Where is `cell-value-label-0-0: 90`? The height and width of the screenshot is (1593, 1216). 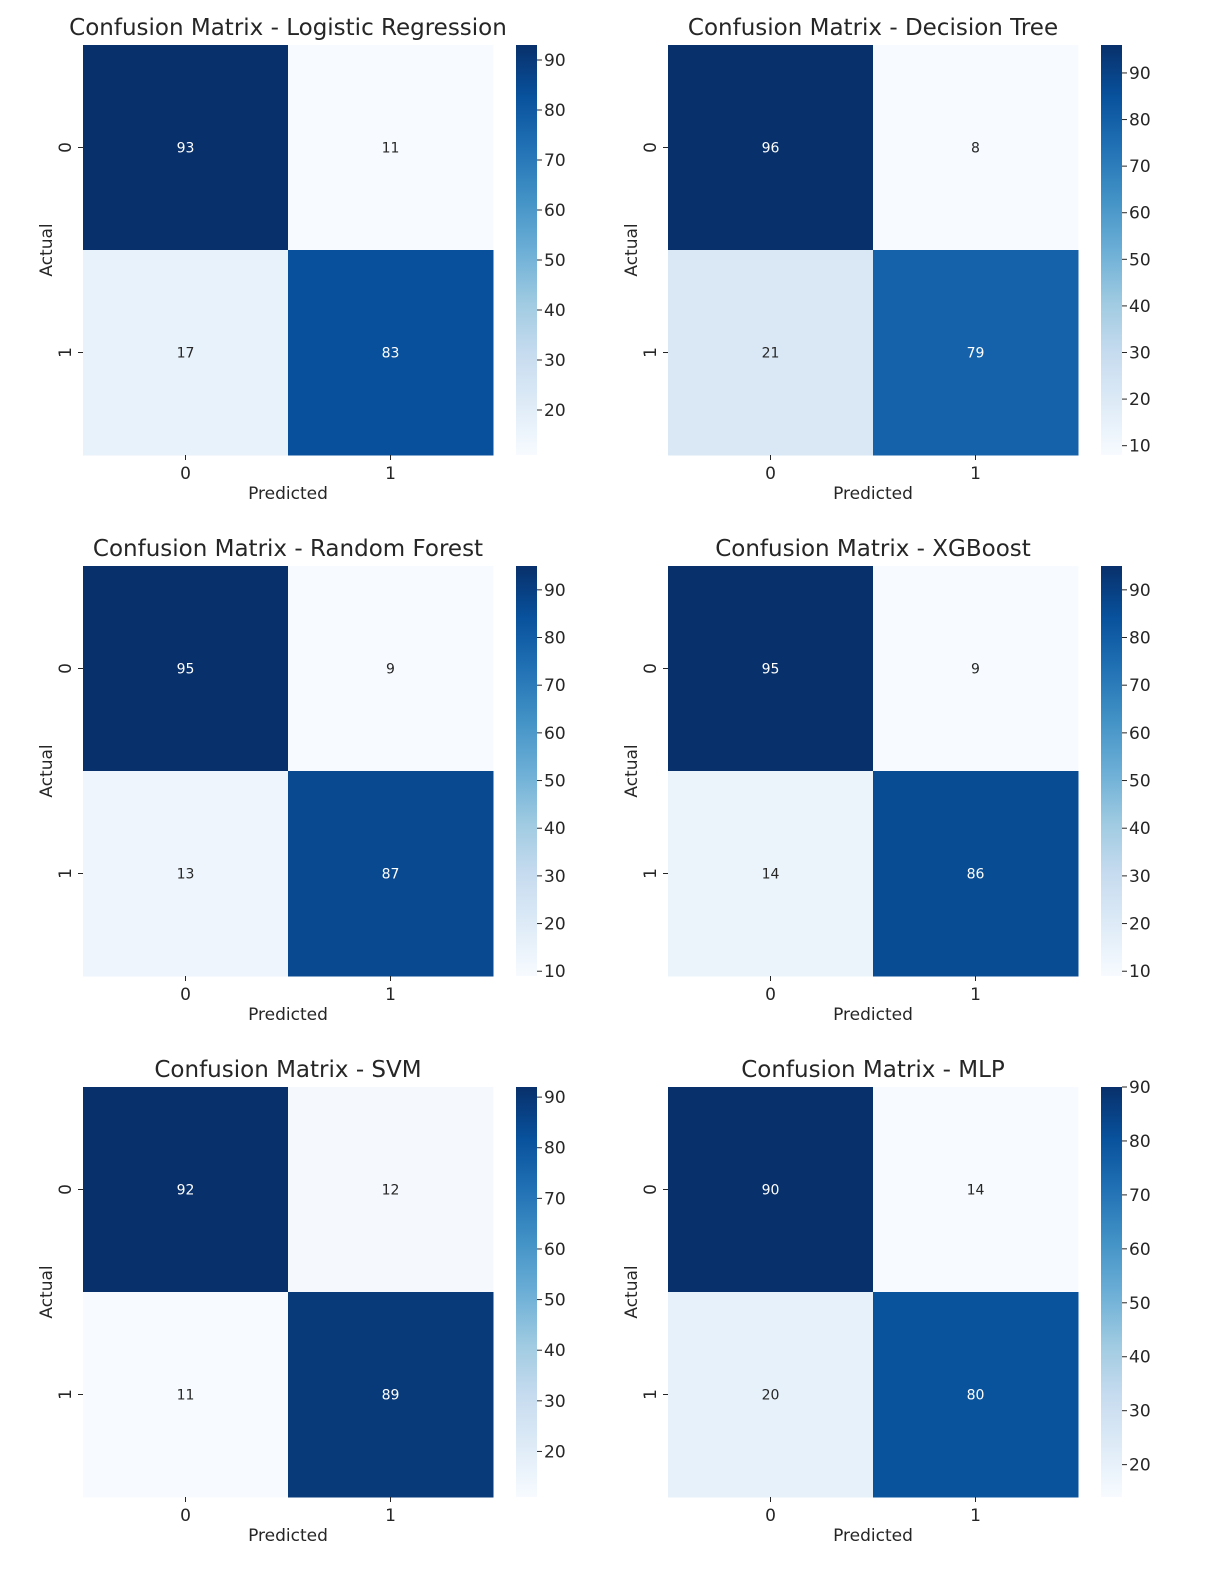 cell-value-label-0-0: 90 is located at coordinates (771, 1191).